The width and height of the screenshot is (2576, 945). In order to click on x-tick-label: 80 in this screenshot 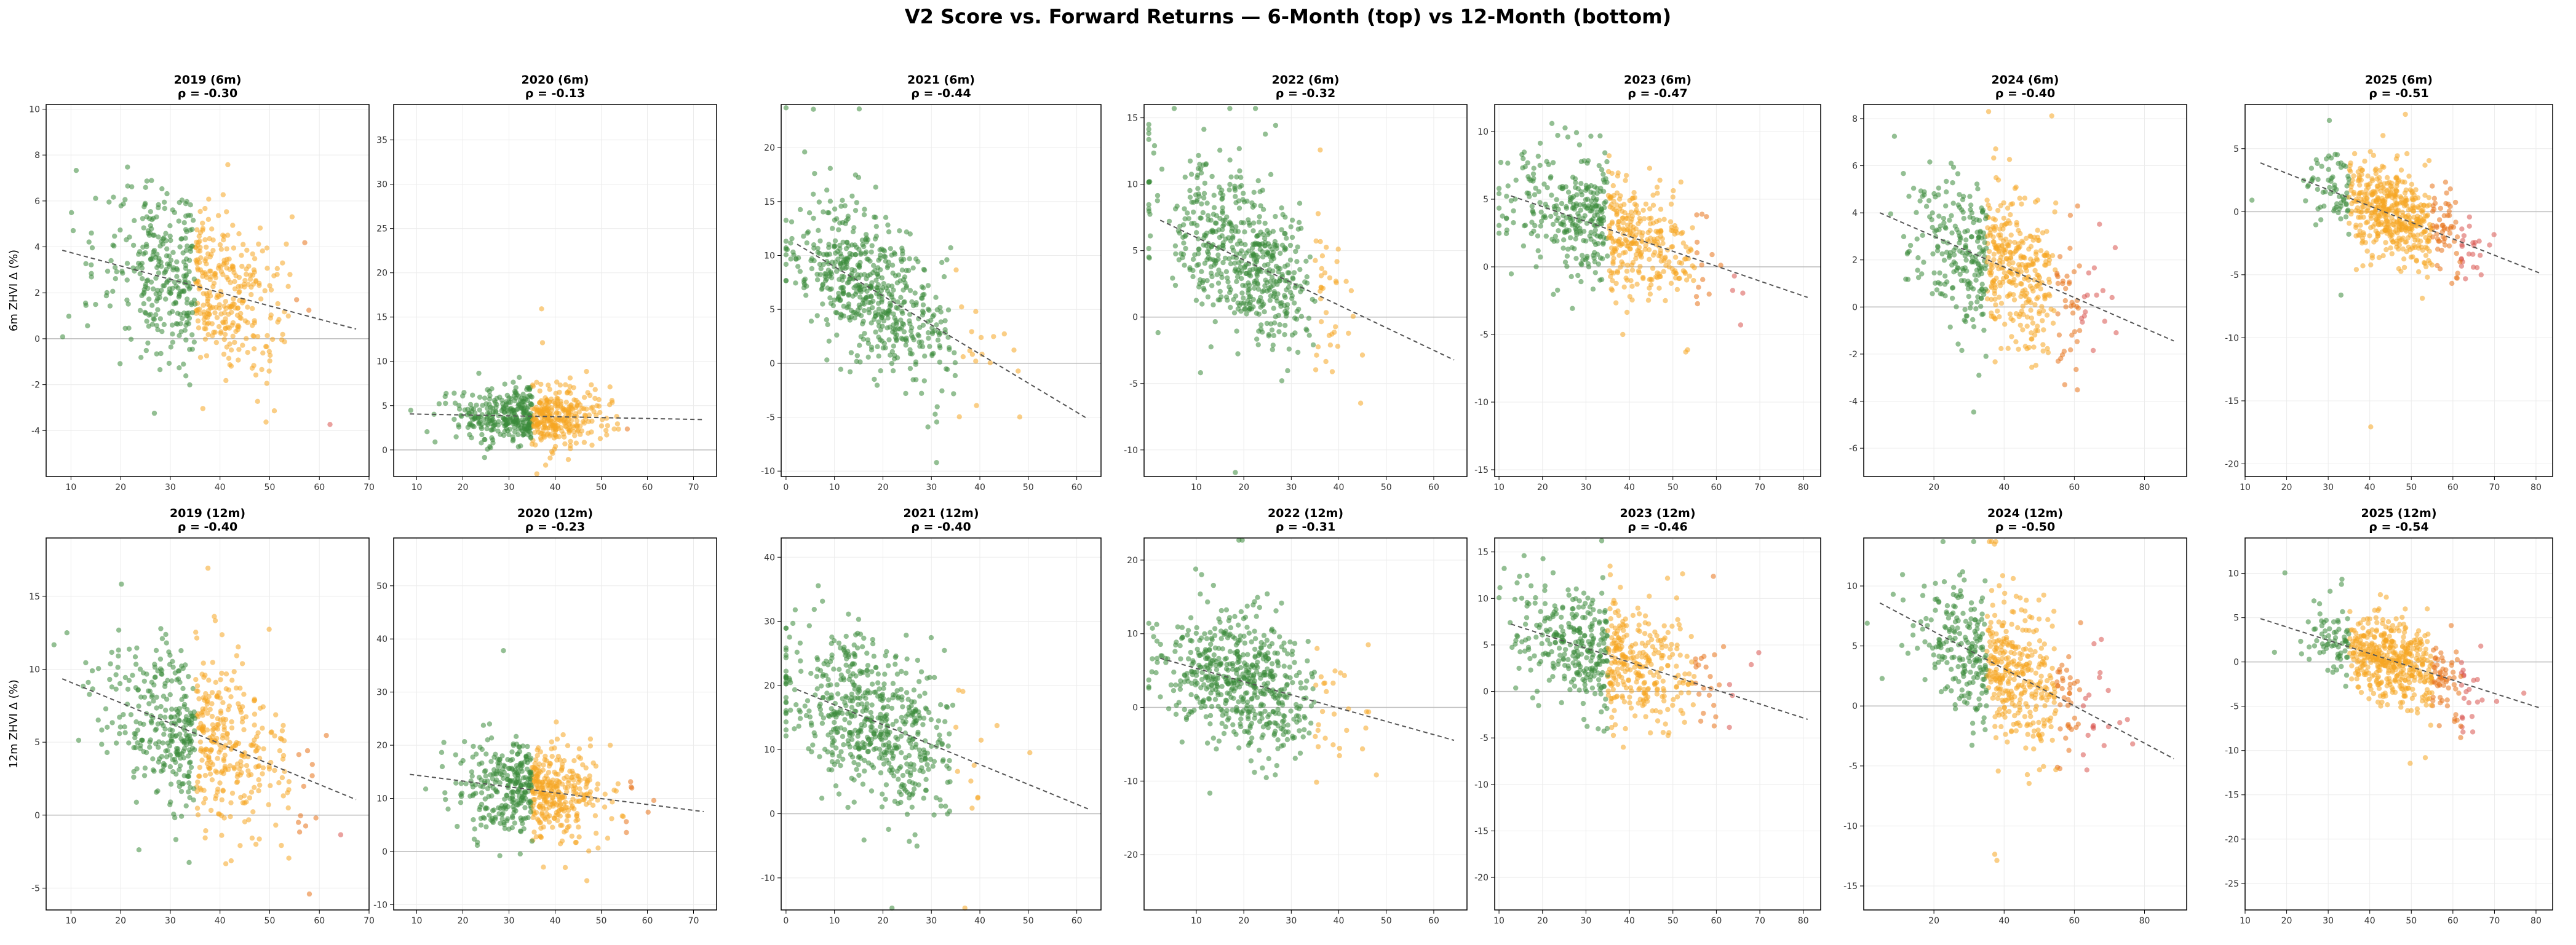, I will do `click(1803, 487)`.